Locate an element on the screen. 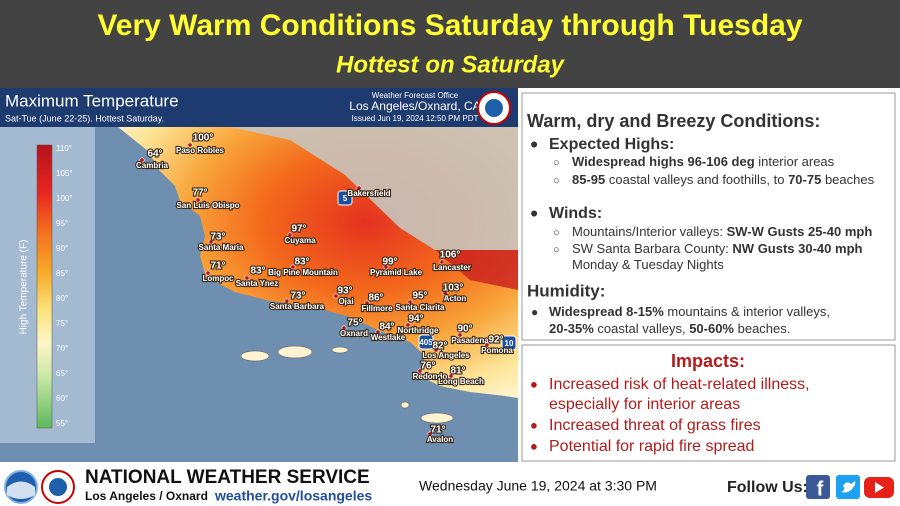  facebook-icon: f is located at coordinates (818, 487).